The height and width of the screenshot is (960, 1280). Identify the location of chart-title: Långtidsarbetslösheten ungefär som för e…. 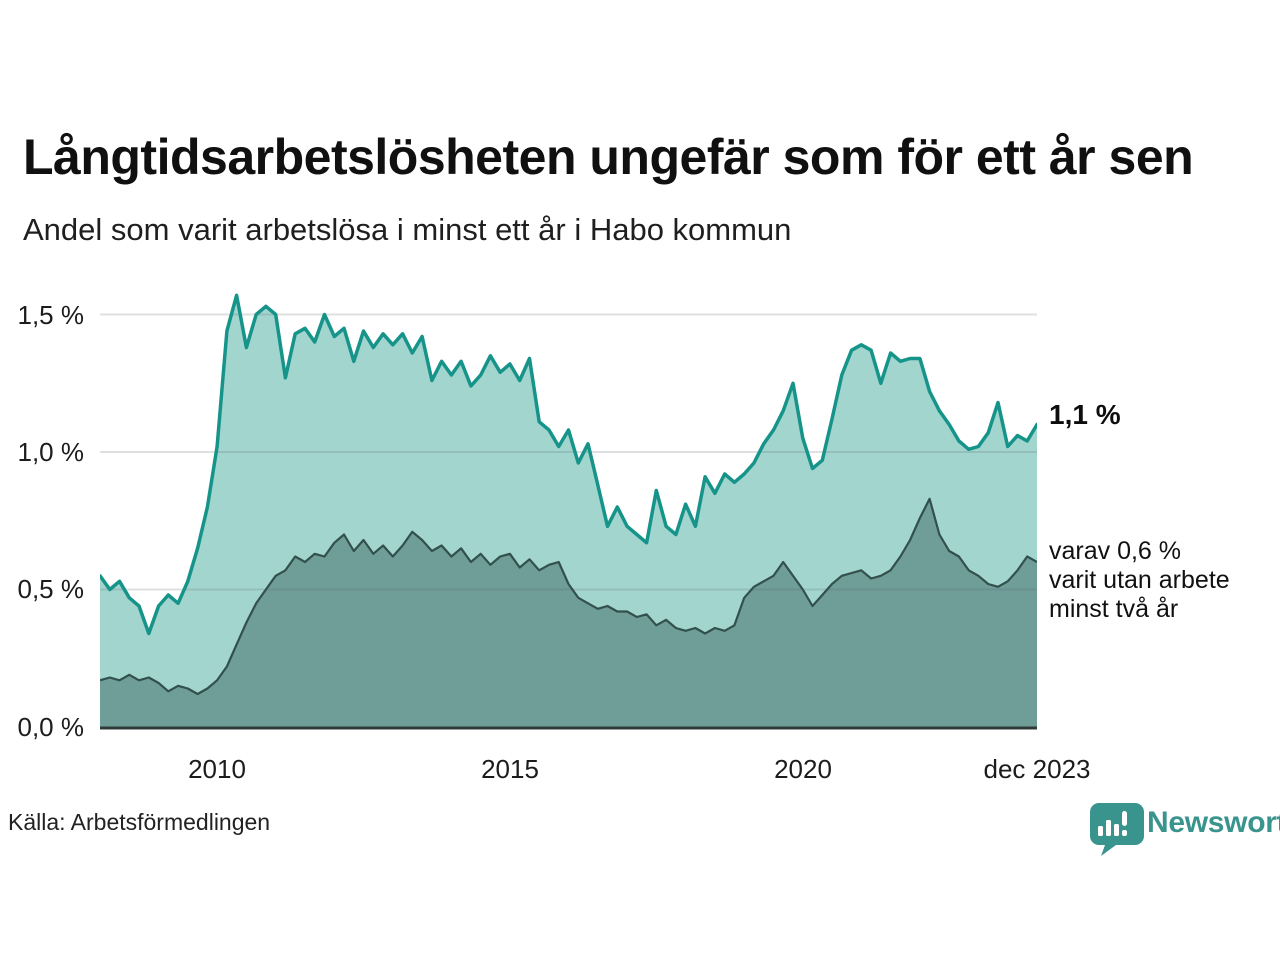
(608, 157).